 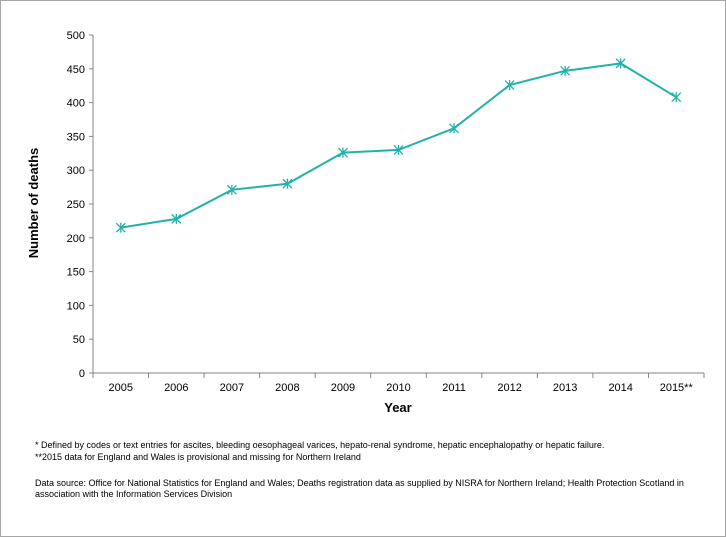 What do you see at coordinates (121, 388) in the screenshot?
I see `x-tick-label: 2005` at bounding box center [121, 388].